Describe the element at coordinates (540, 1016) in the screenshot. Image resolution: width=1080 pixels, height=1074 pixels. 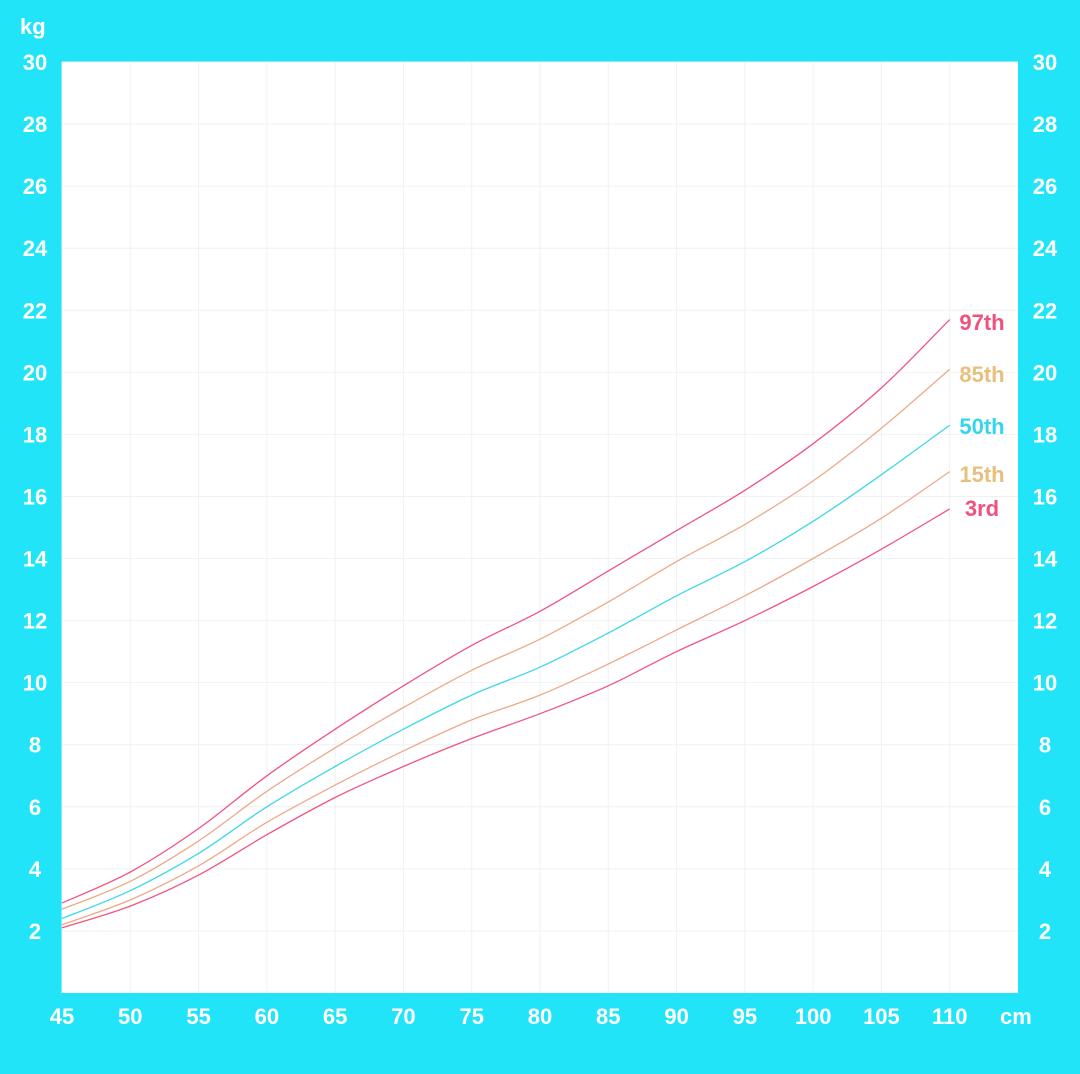
I see `x-tick-label: 80` at that location.